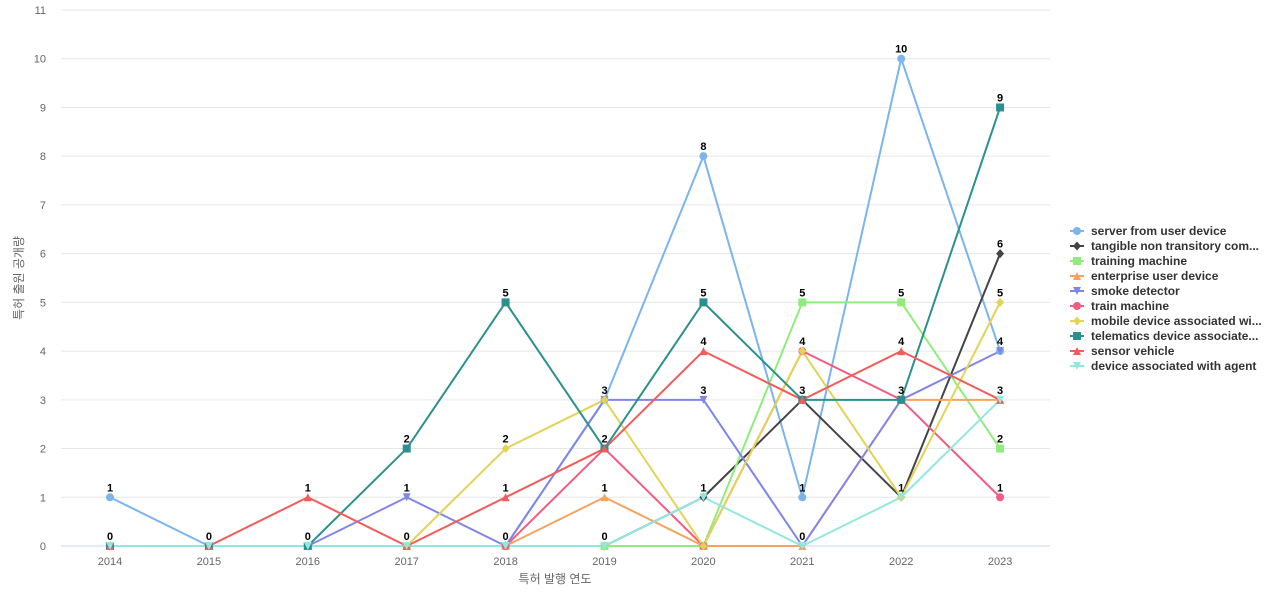 This screenshot has height=600, width=1280. Describe the element at coordinates (110, 562) in the screenshot. I see `x-tick-label: 2014` at that location.